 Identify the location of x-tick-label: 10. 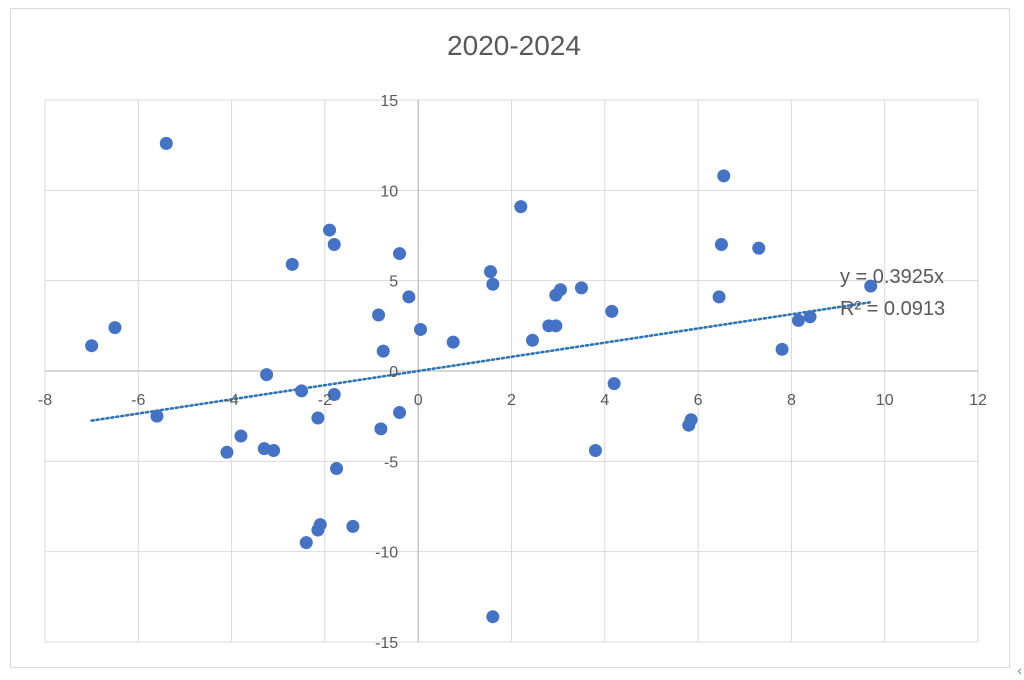
(885, 400).